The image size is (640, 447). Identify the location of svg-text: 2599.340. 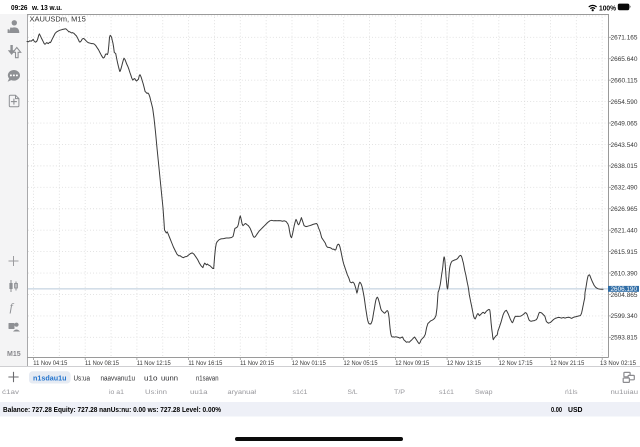
(624, 316).